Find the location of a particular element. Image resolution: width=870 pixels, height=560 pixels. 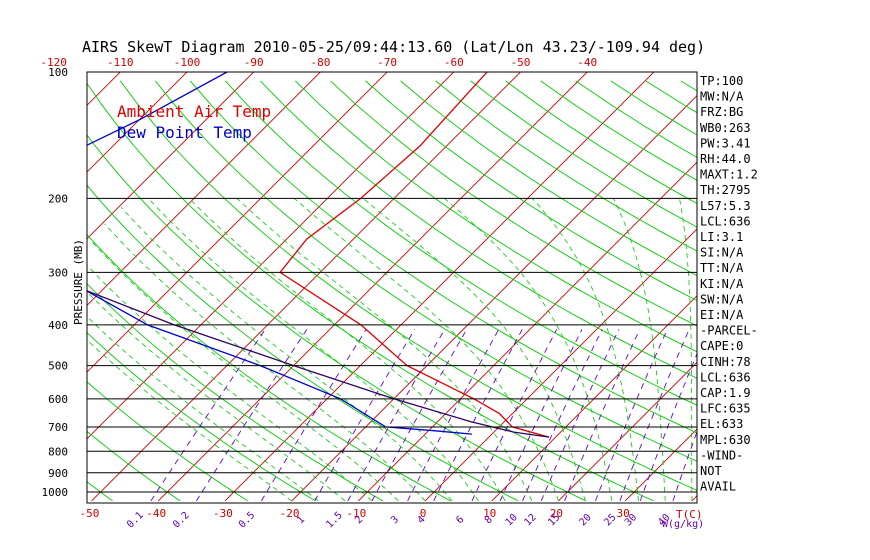

sounding-index-item: -WIND- is located at coordinates (721, 455).